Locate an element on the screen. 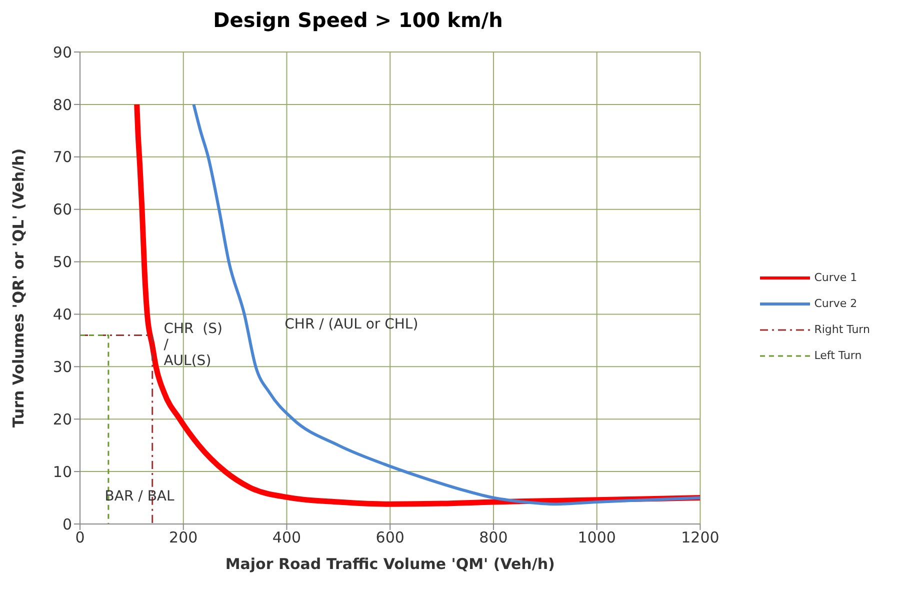 This screenshot has width=898, height=591. annotation: BAR / BAL is located at coordinates (139, 496).